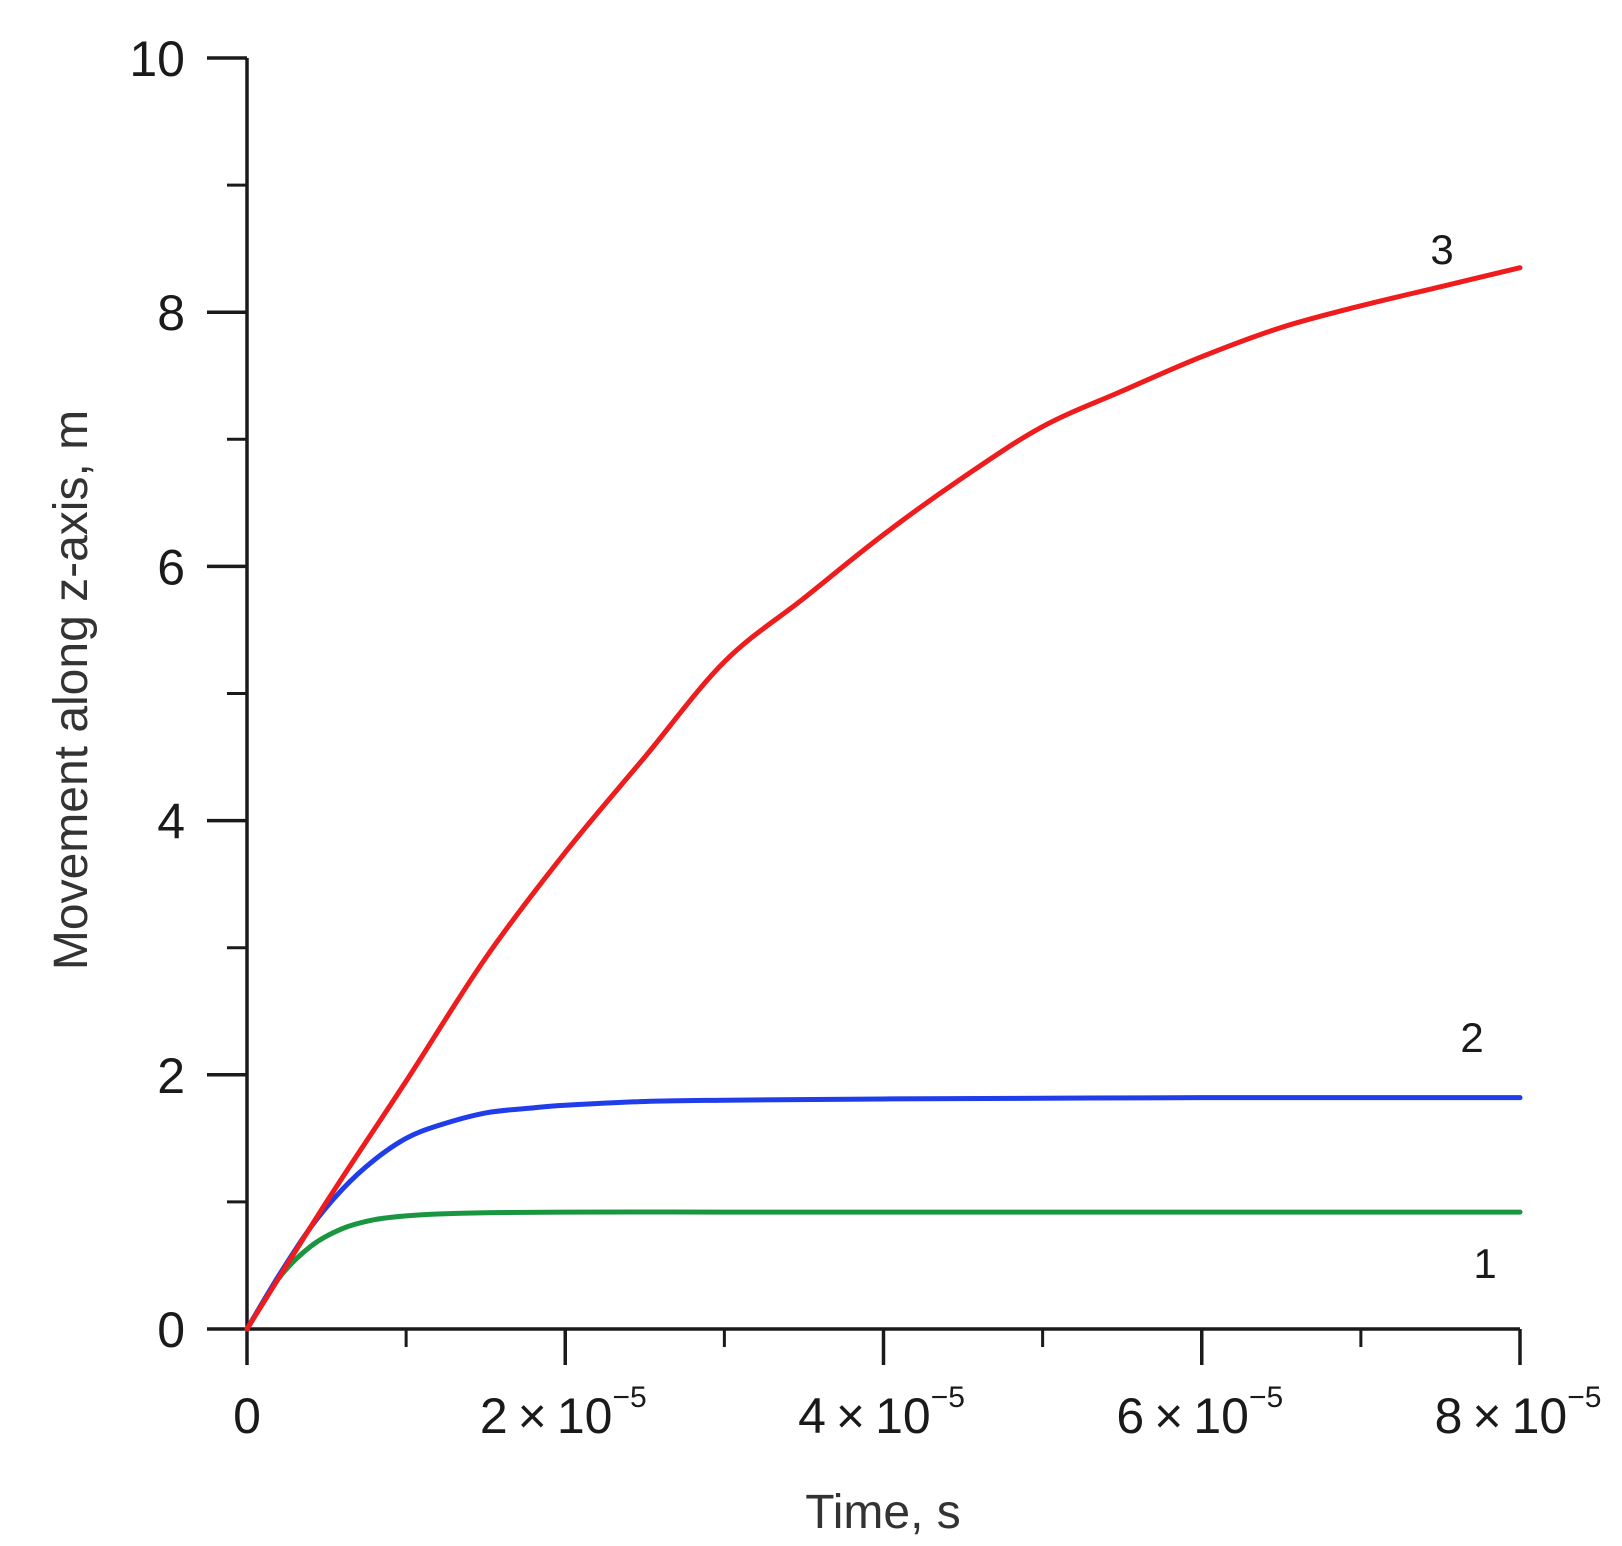  What do you see at coordinates (1449, 1416) in the screenshot?
I see `x-tick-mantissa: 8` at bounding box center [1449, 1416].